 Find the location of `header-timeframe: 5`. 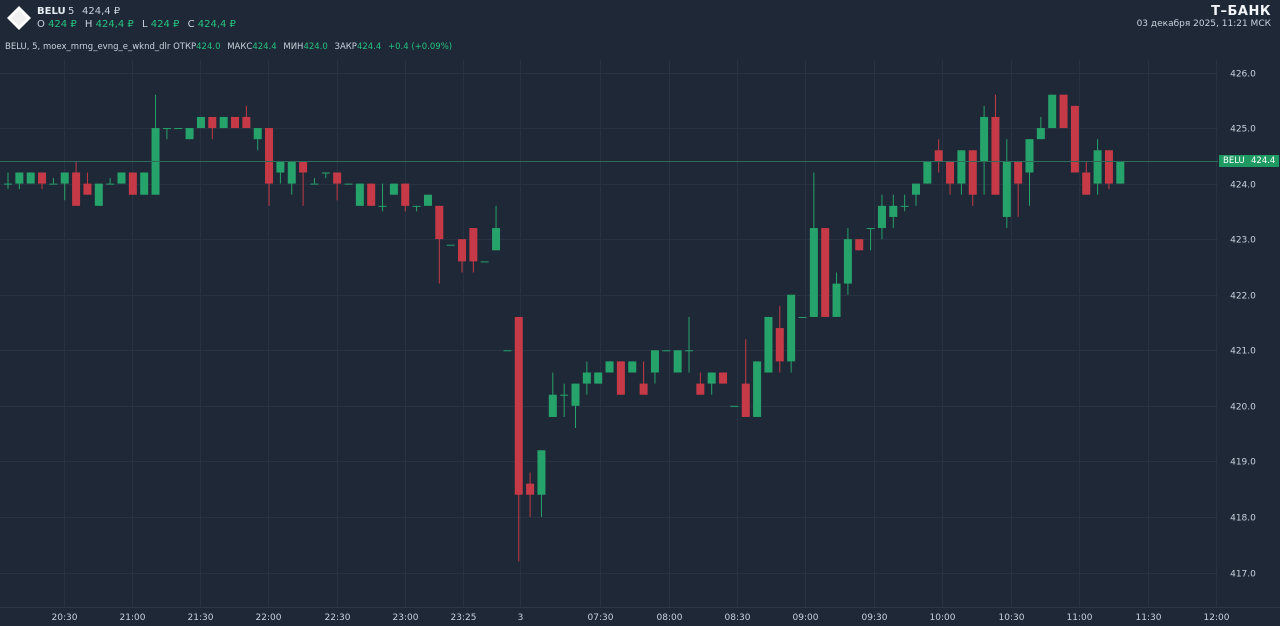

header-timeframe: 5 is located at coordinates (71, 11).